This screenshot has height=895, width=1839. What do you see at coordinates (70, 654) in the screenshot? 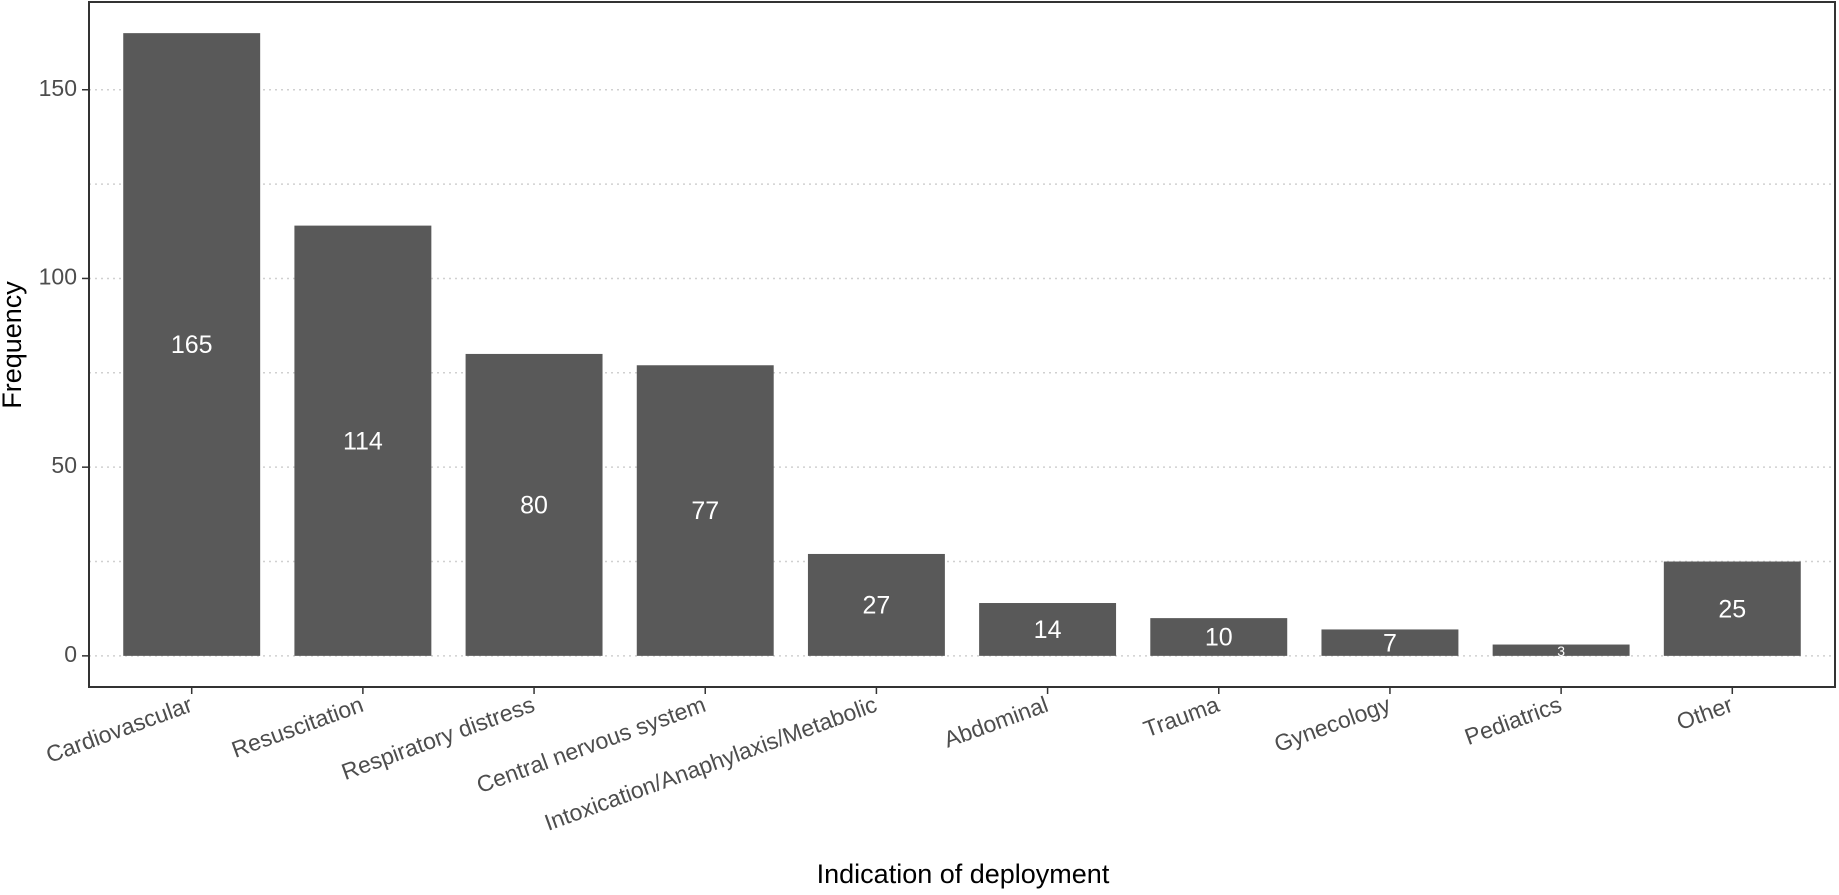
I see `y-tick-label: 0` at bounding box center [70, 654].